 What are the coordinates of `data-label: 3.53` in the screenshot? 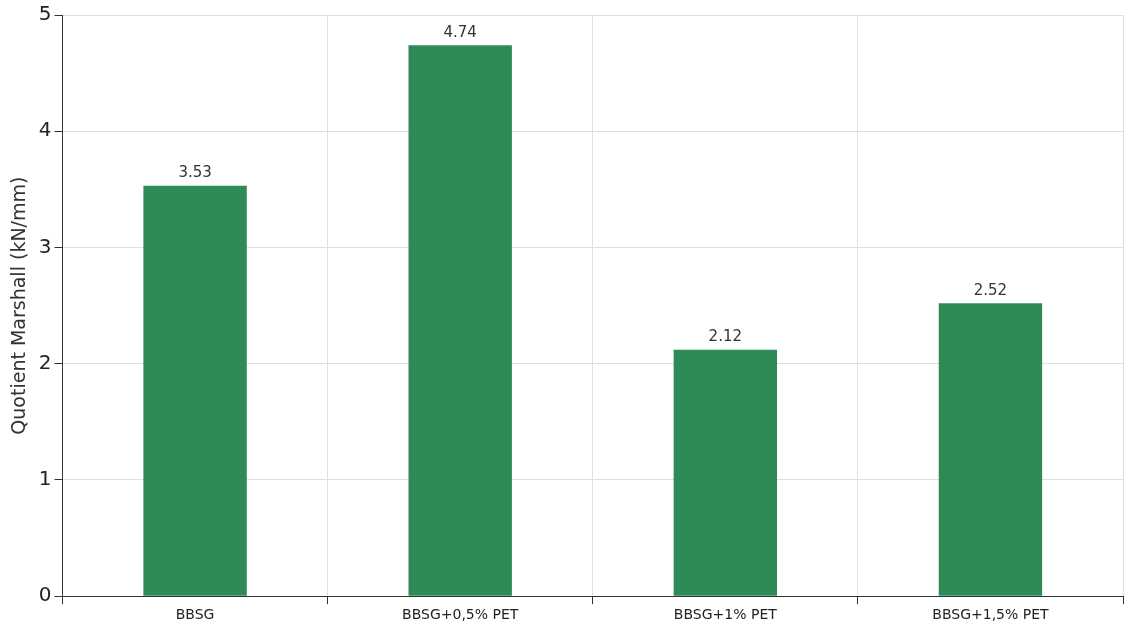 It's located at (195, 172).